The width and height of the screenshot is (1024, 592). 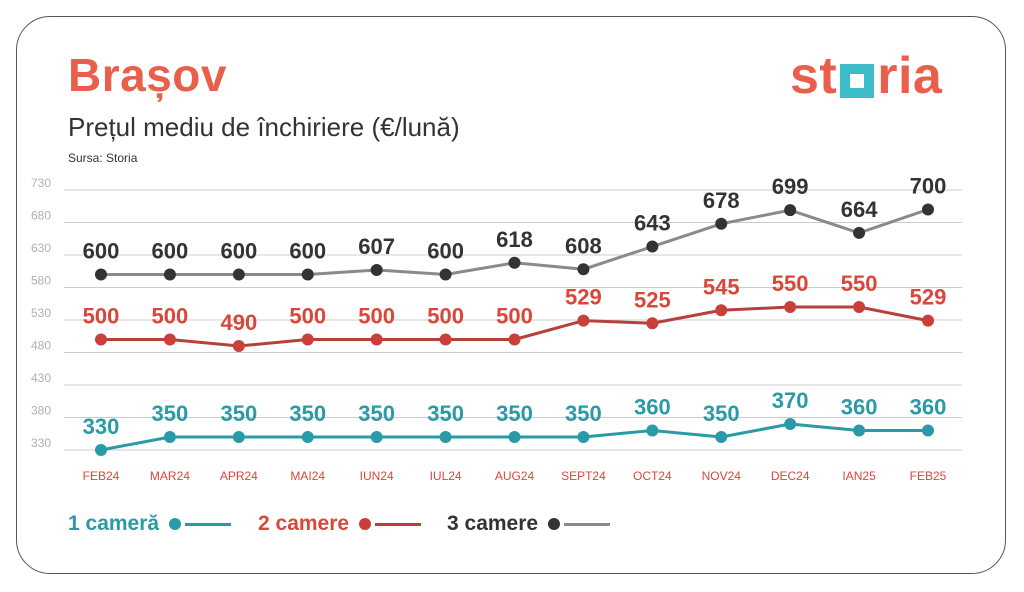 What do you see at coordinates (377, 476) in the screenshot?
I see `x-tick-label: IUN24` at bounding box center [377, 476].